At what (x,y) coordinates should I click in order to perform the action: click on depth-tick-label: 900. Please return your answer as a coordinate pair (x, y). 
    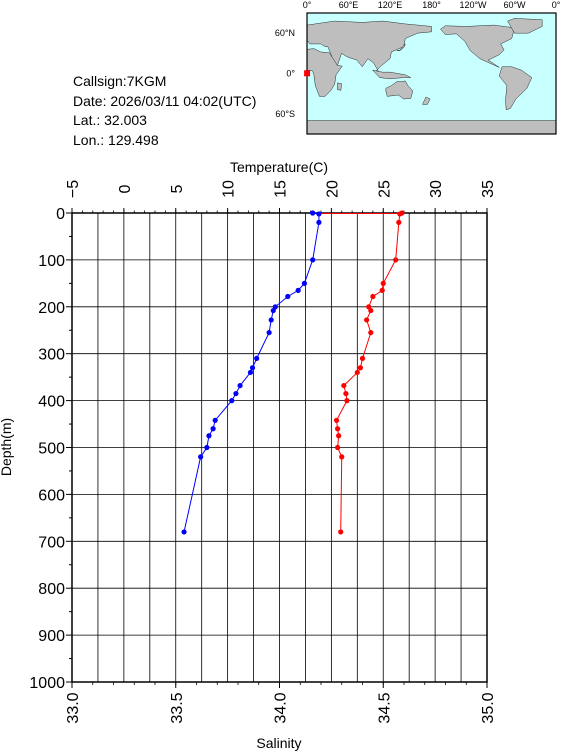
    Looking at the image, I should click on (51, 636).